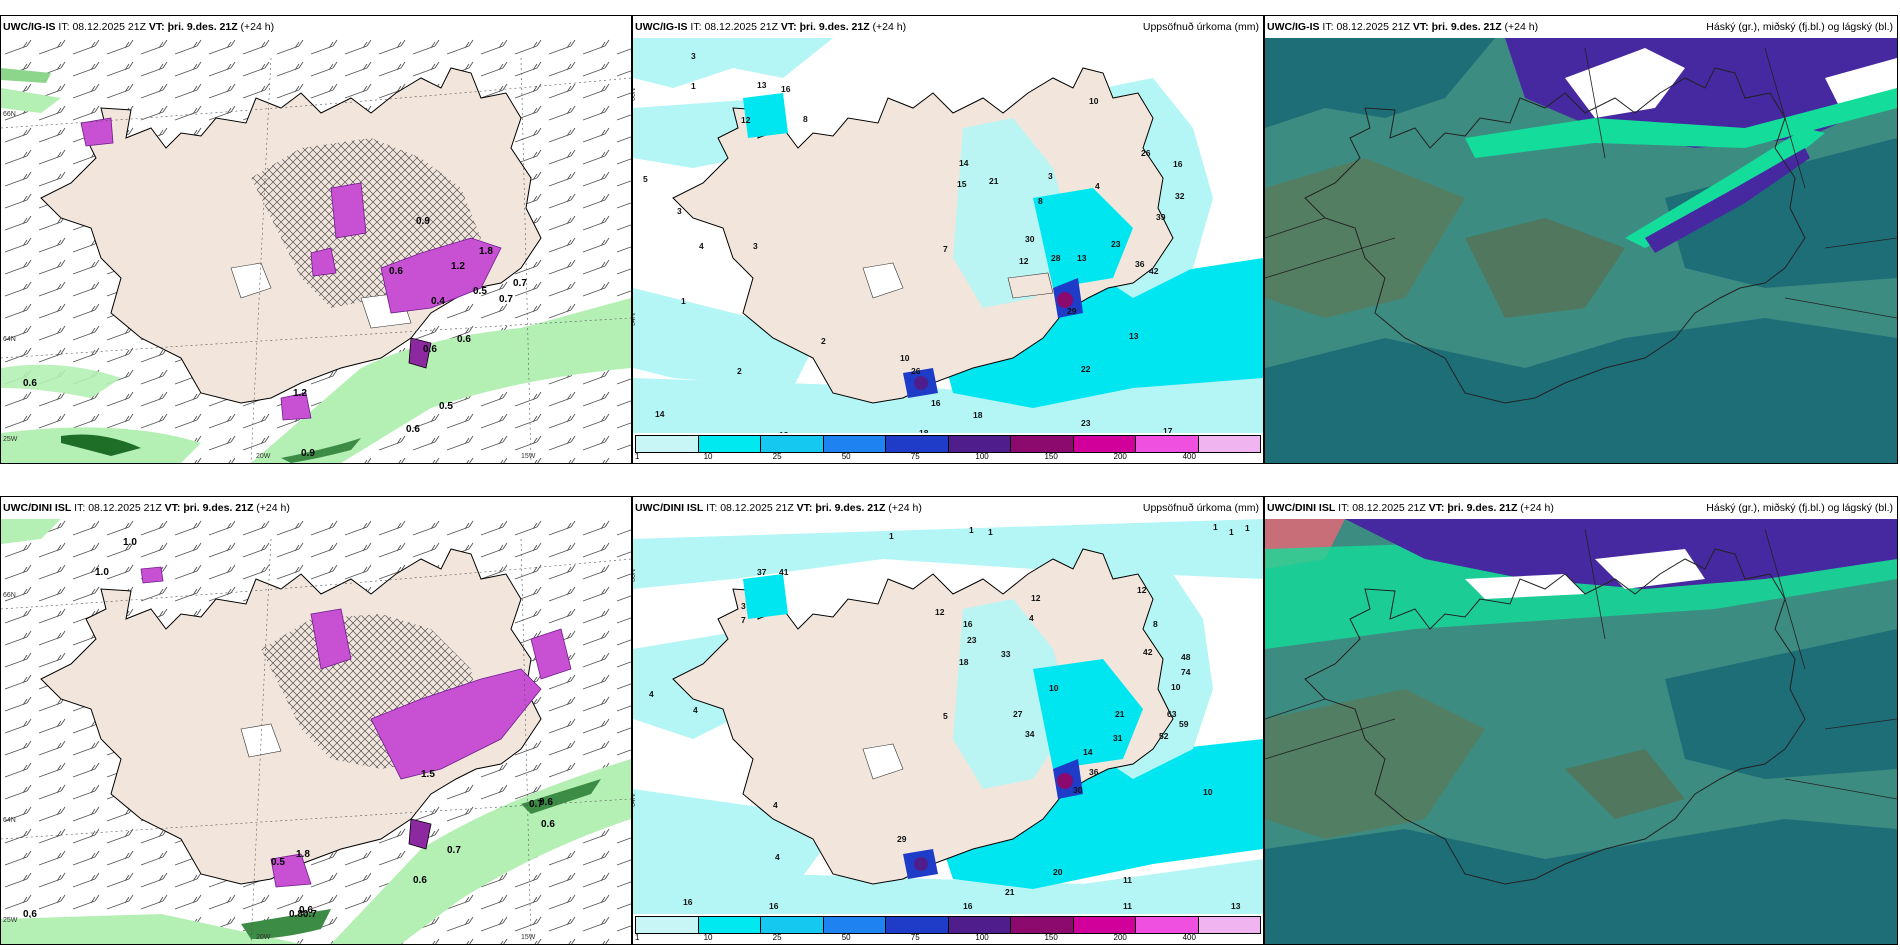 The image size is (1900, 950). What do you see at coordinates (1030, 239) in the screenshot?
I see `precip-value: 30` at bounding box center [1030, 239].